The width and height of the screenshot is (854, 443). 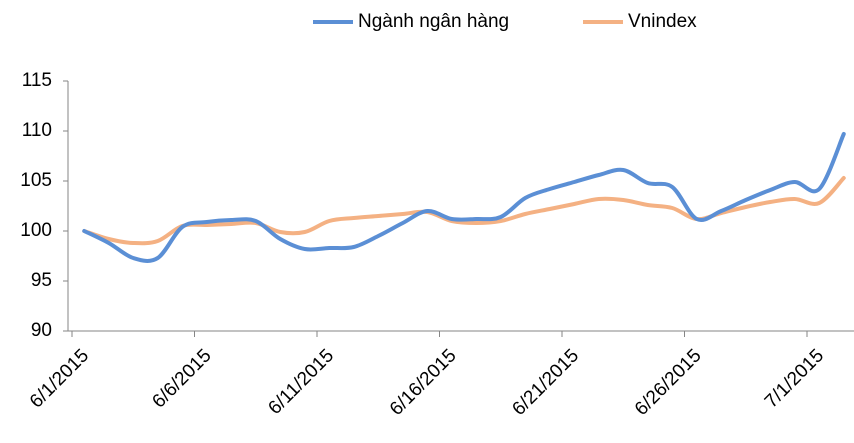 What do you see at coordinates (668, 382) in the screenshot?
I see `x-tick-label: 6/26/2015` at bounding box center [668, 382].